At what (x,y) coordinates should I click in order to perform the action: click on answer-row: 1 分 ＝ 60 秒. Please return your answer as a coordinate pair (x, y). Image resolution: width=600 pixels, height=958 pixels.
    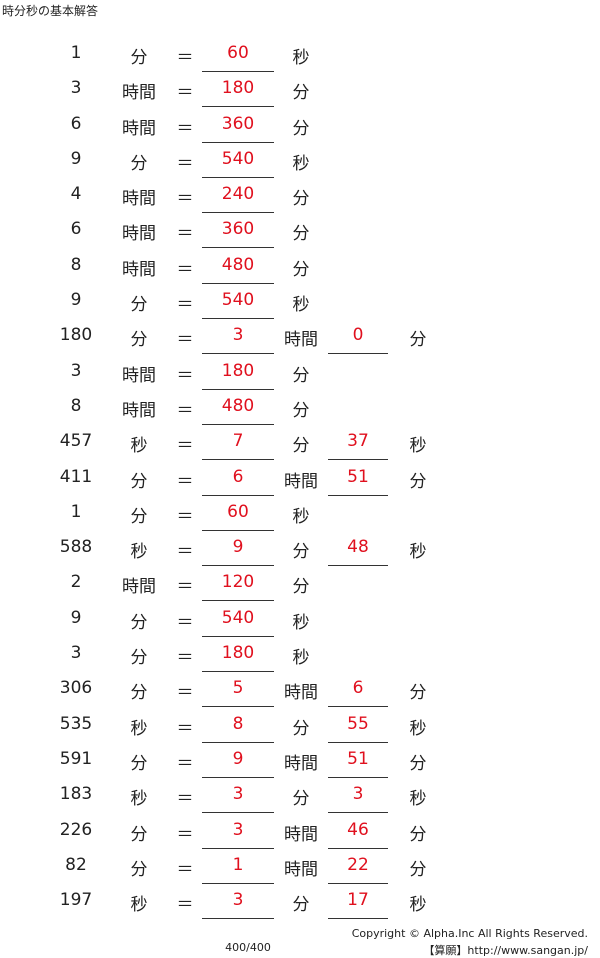
    Looking at the image, I should click on (300, 513).